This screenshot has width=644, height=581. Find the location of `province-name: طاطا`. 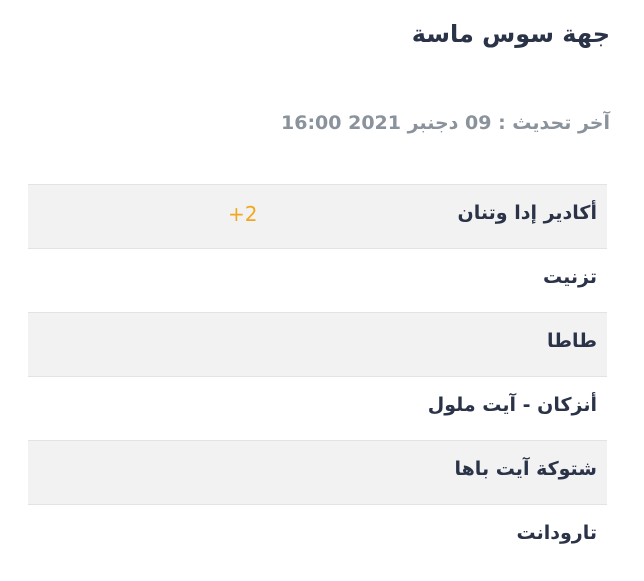

province-name: طاطا is located at coordinates (571, 341).